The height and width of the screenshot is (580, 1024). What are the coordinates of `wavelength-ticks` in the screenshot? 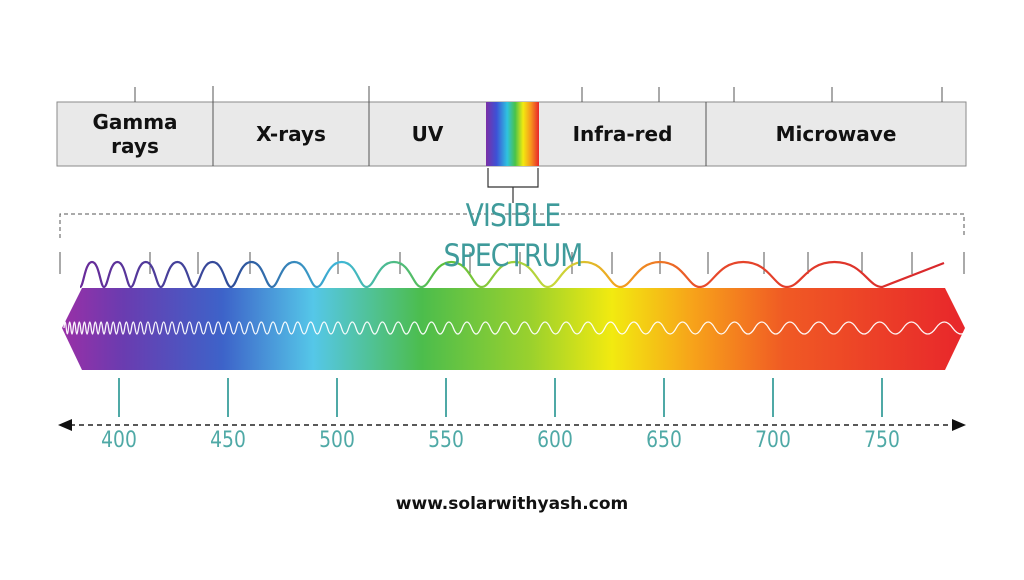 It's located at (500, 397).